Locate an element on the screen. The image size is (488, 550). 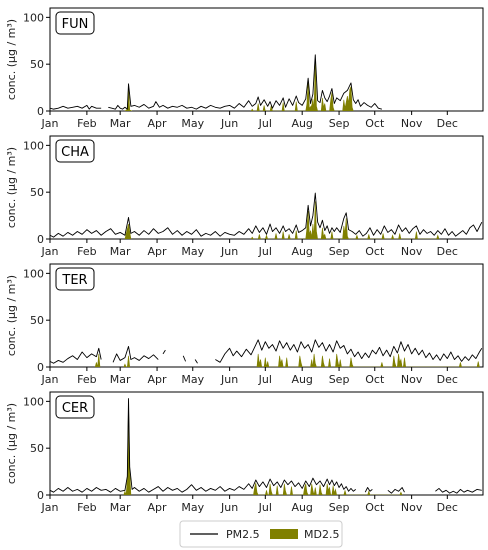
legend: PM2.5 MD2.5 is located at coordinates (261, 534).